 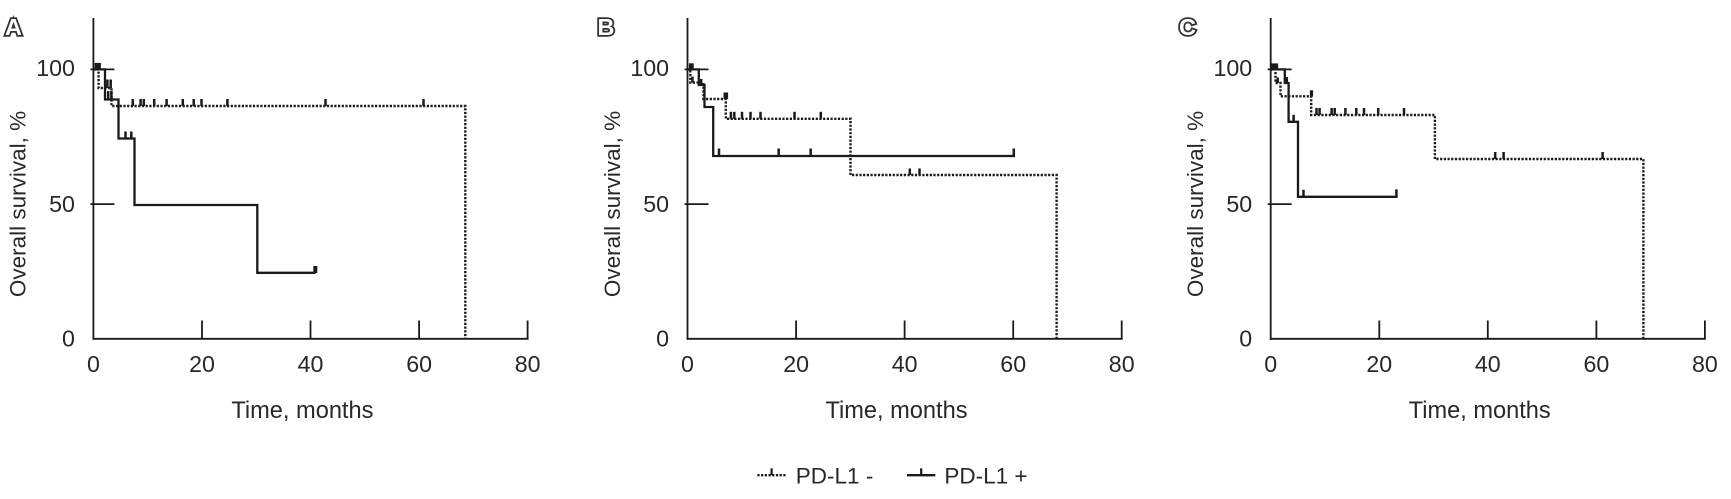 What do you see at coordinates (1187, 27) in the screenshot?
I see `svg-text: C` at bounding box center [1187, 27].